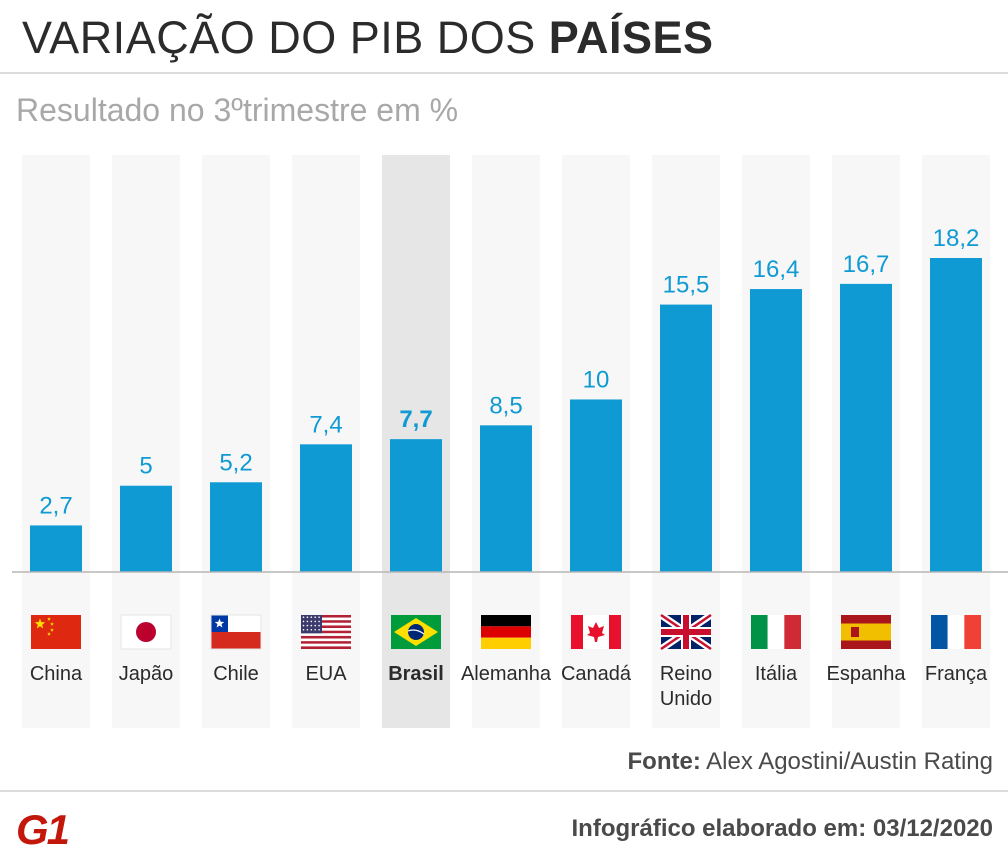 This screenshot has height=865, width=1008. I want to click on source-label: Fonte:, so click(664, 761).